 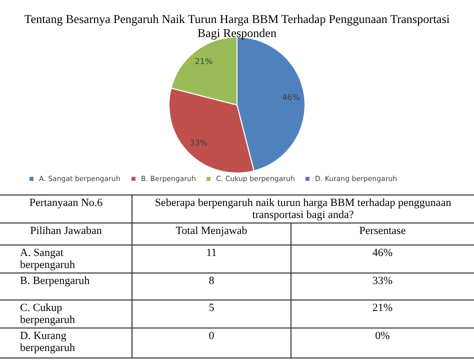 I want to click on text: 0%, so click(x=382, y=336).